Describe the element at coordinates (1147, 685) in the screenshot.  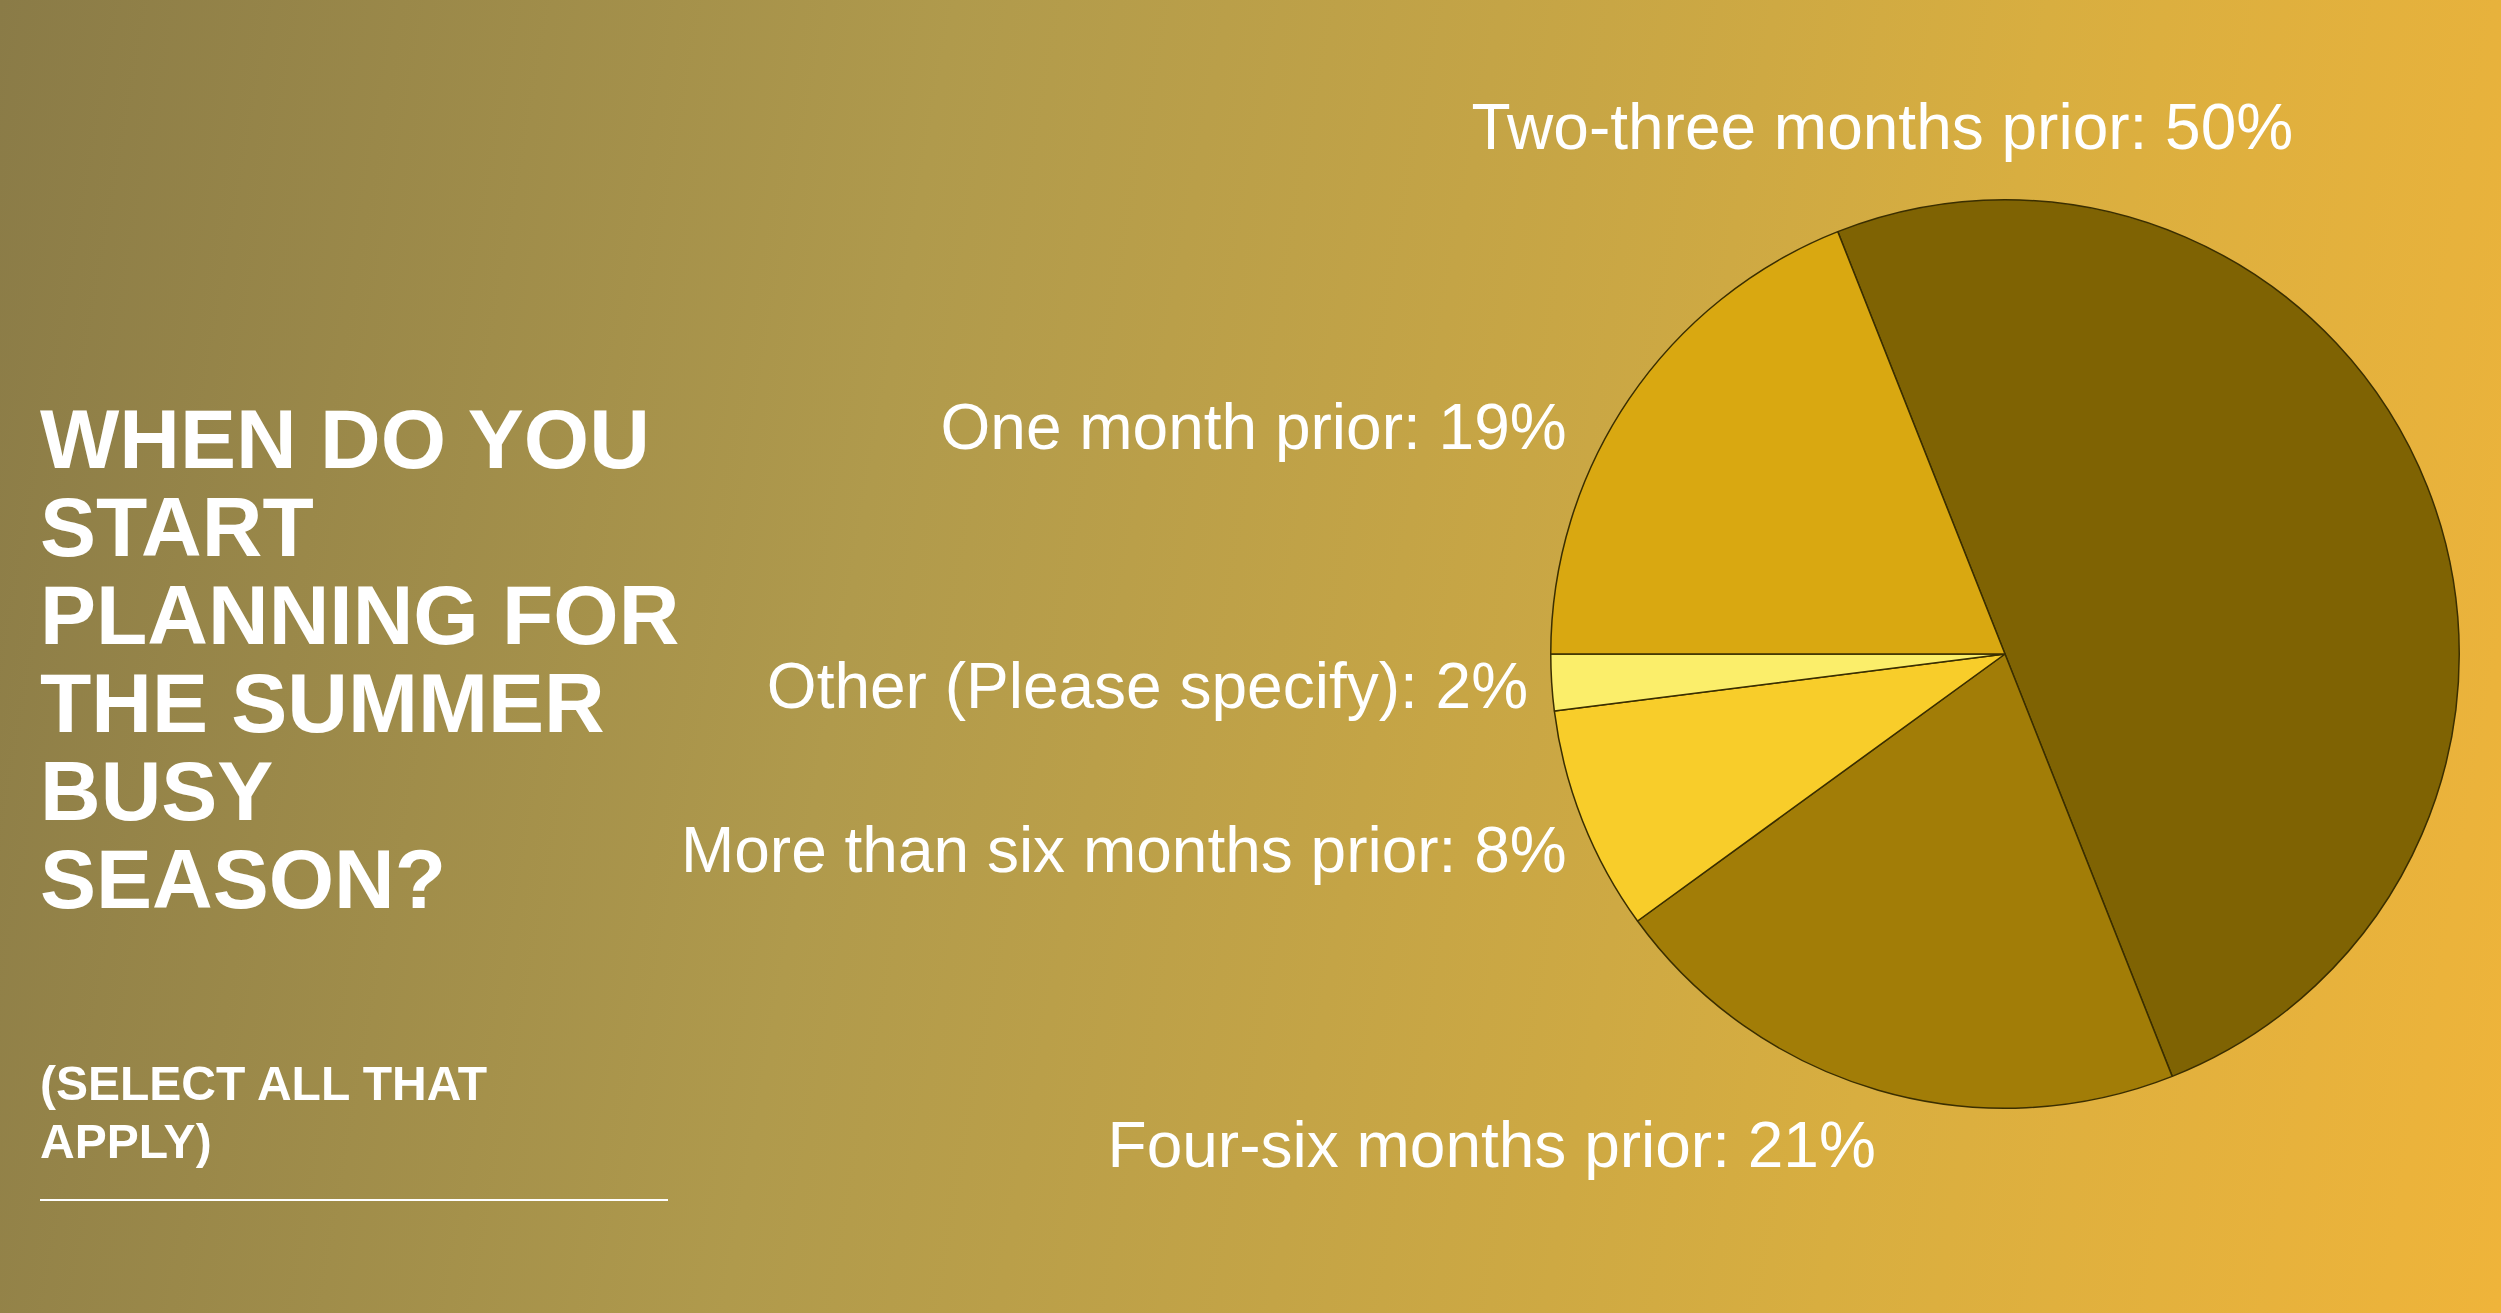
I see `slice-label: Other (Please specify): 2%` at that location.